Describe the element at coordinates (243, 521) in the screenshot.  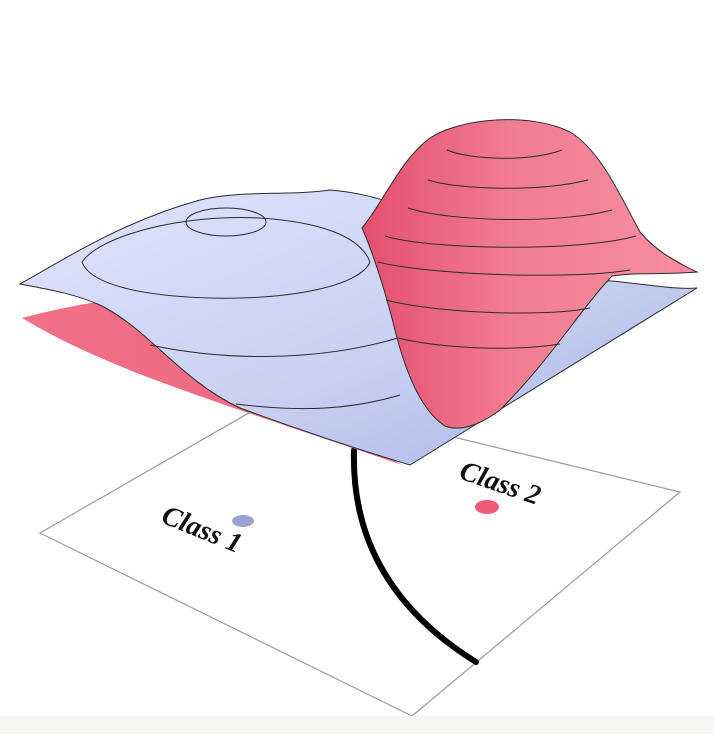
I see `class-1-marker` at that location.